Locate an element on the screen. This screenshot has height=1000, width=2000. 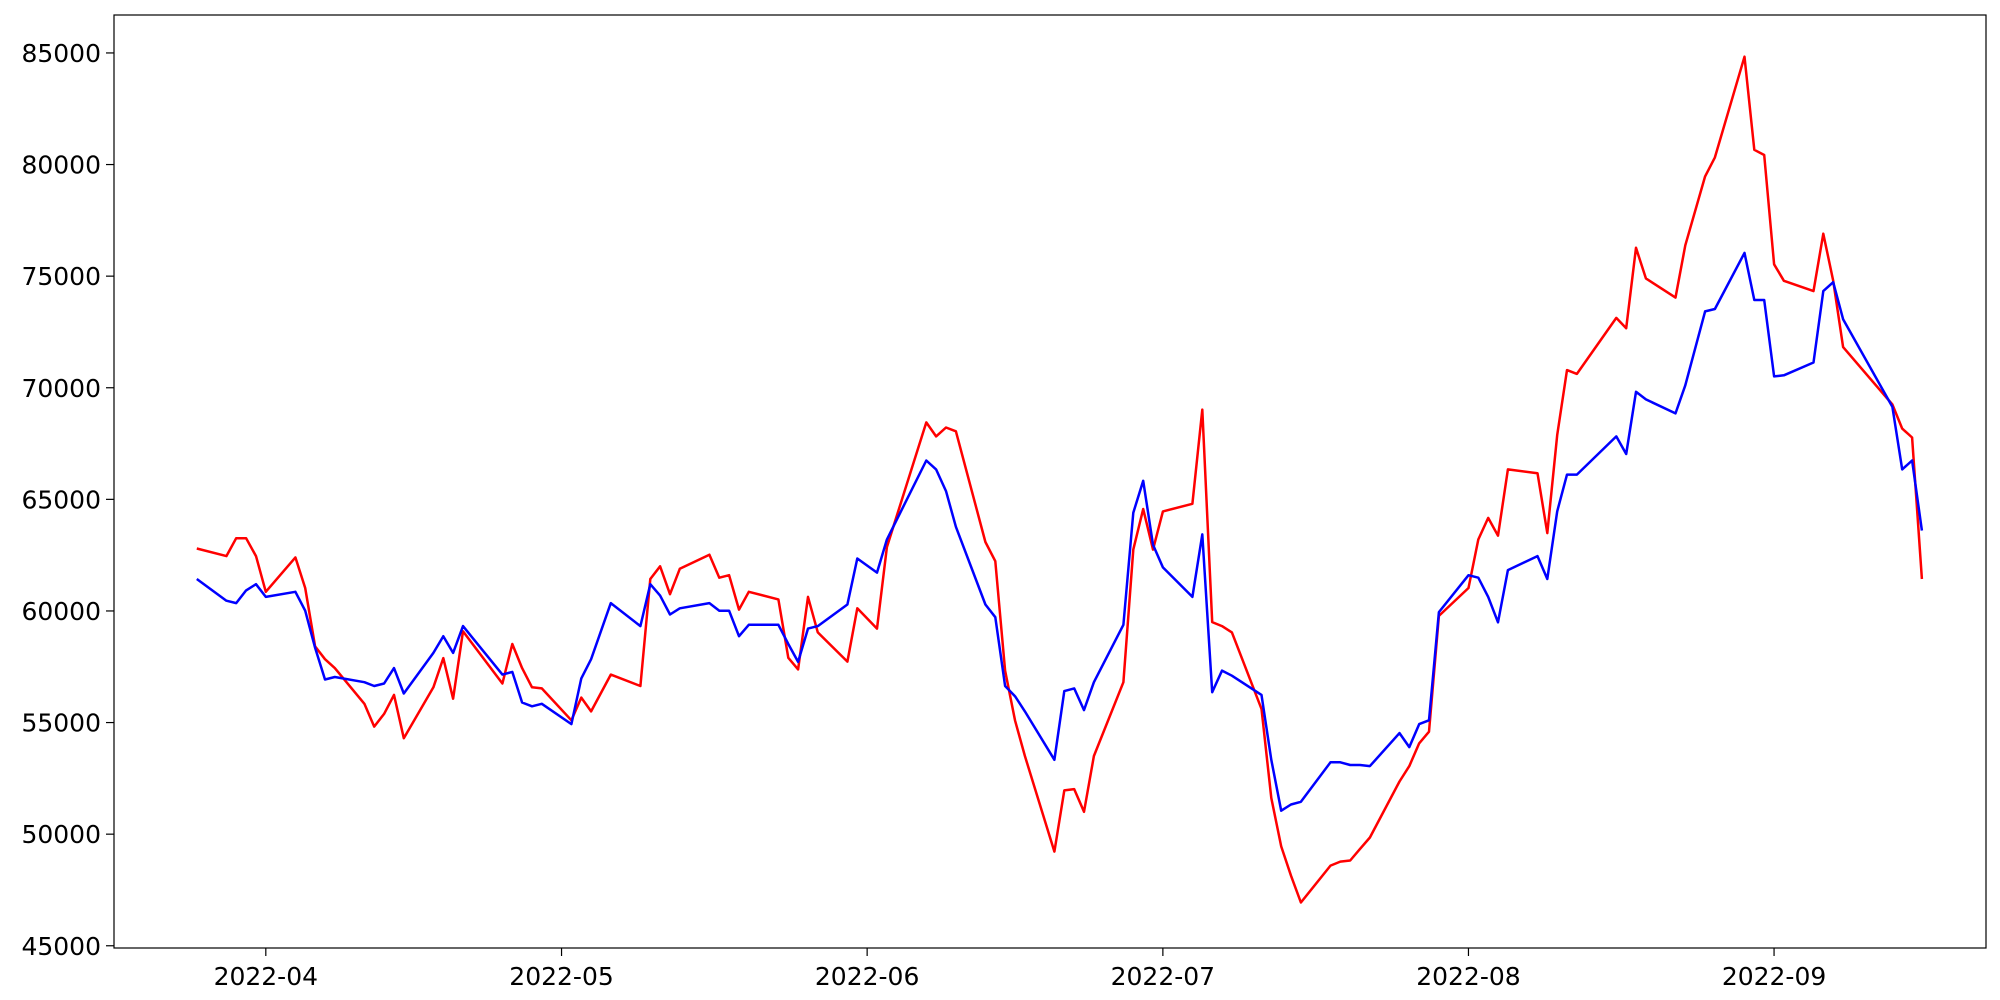
y-tick-label: 75000 is located at coordinates (61, 276).